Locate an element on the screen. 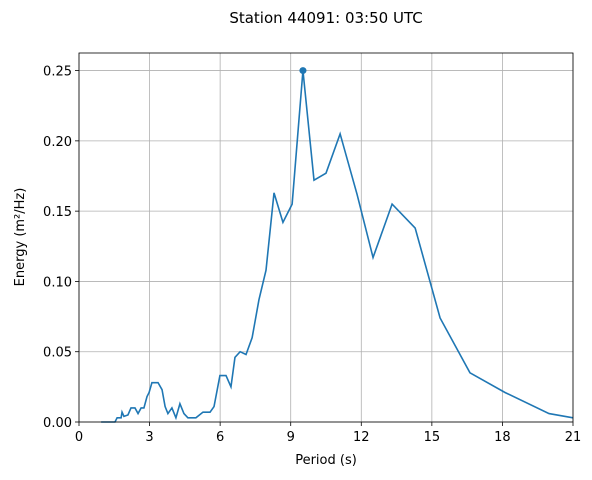 This screenshot has height=480, width=592. y-tick-label: 0.25 is located at coordinates (57, 72).